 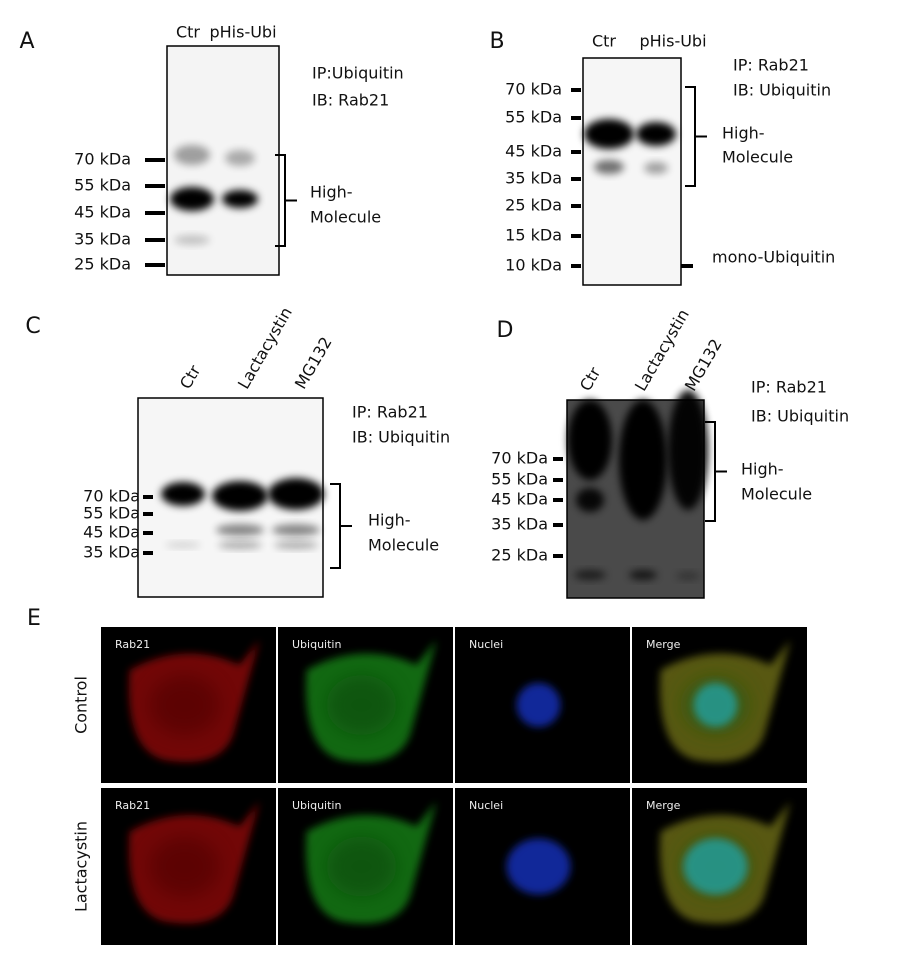 What do you see at coordinates (496, 41) in the screenshot?
I see `panel-letter: B` at bounding box center [496, 41].